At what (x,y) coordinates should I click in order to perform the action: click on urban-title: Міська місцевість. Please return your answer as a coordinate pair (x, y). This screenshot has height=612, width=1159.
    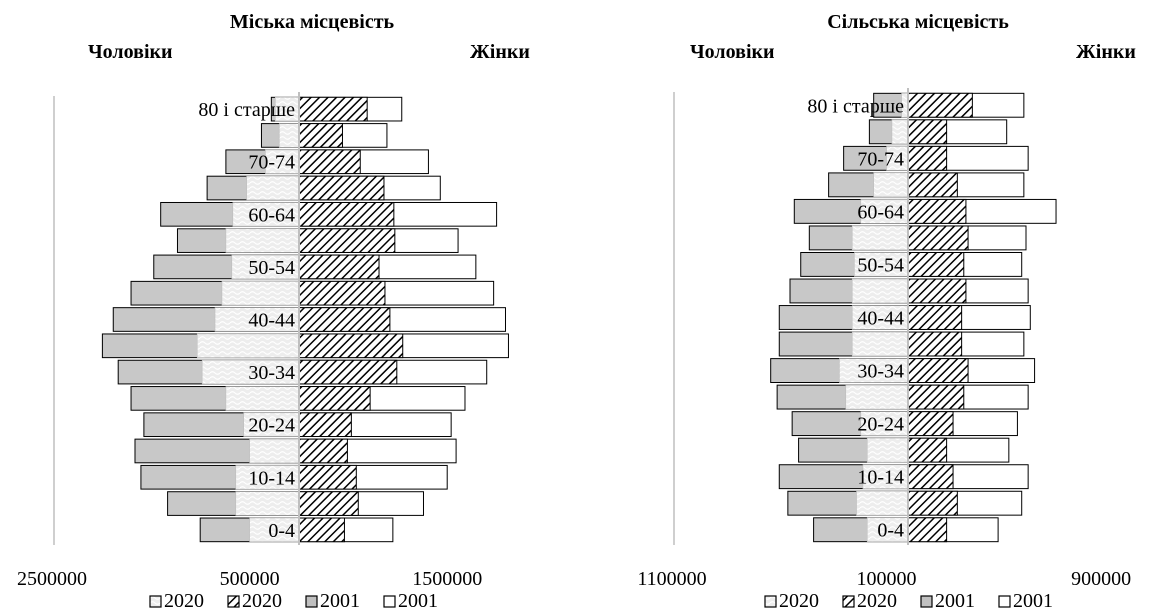
    Looking at the image, I should click on (312, 22).